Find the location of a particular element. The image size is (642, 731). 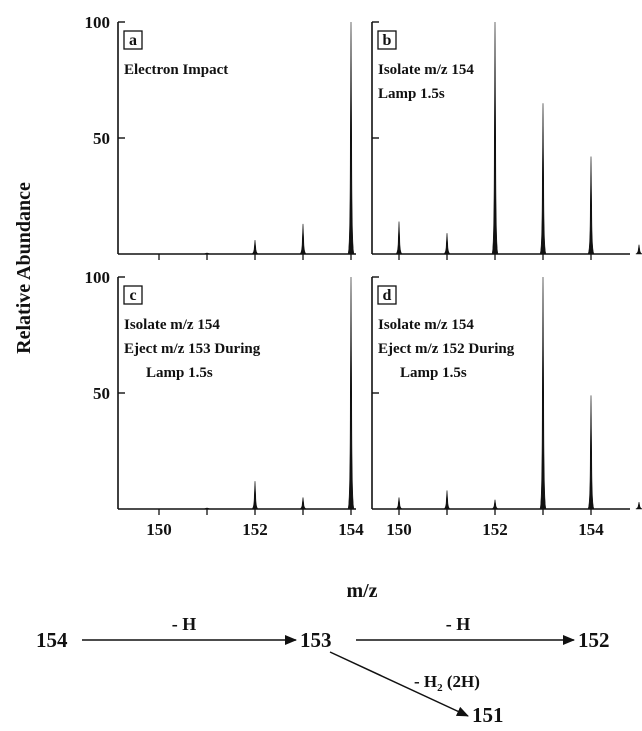

reaction-scheme: 154 - H 153 - H 152 - H2 (2H) 151 is located at coordinates (323, 670).